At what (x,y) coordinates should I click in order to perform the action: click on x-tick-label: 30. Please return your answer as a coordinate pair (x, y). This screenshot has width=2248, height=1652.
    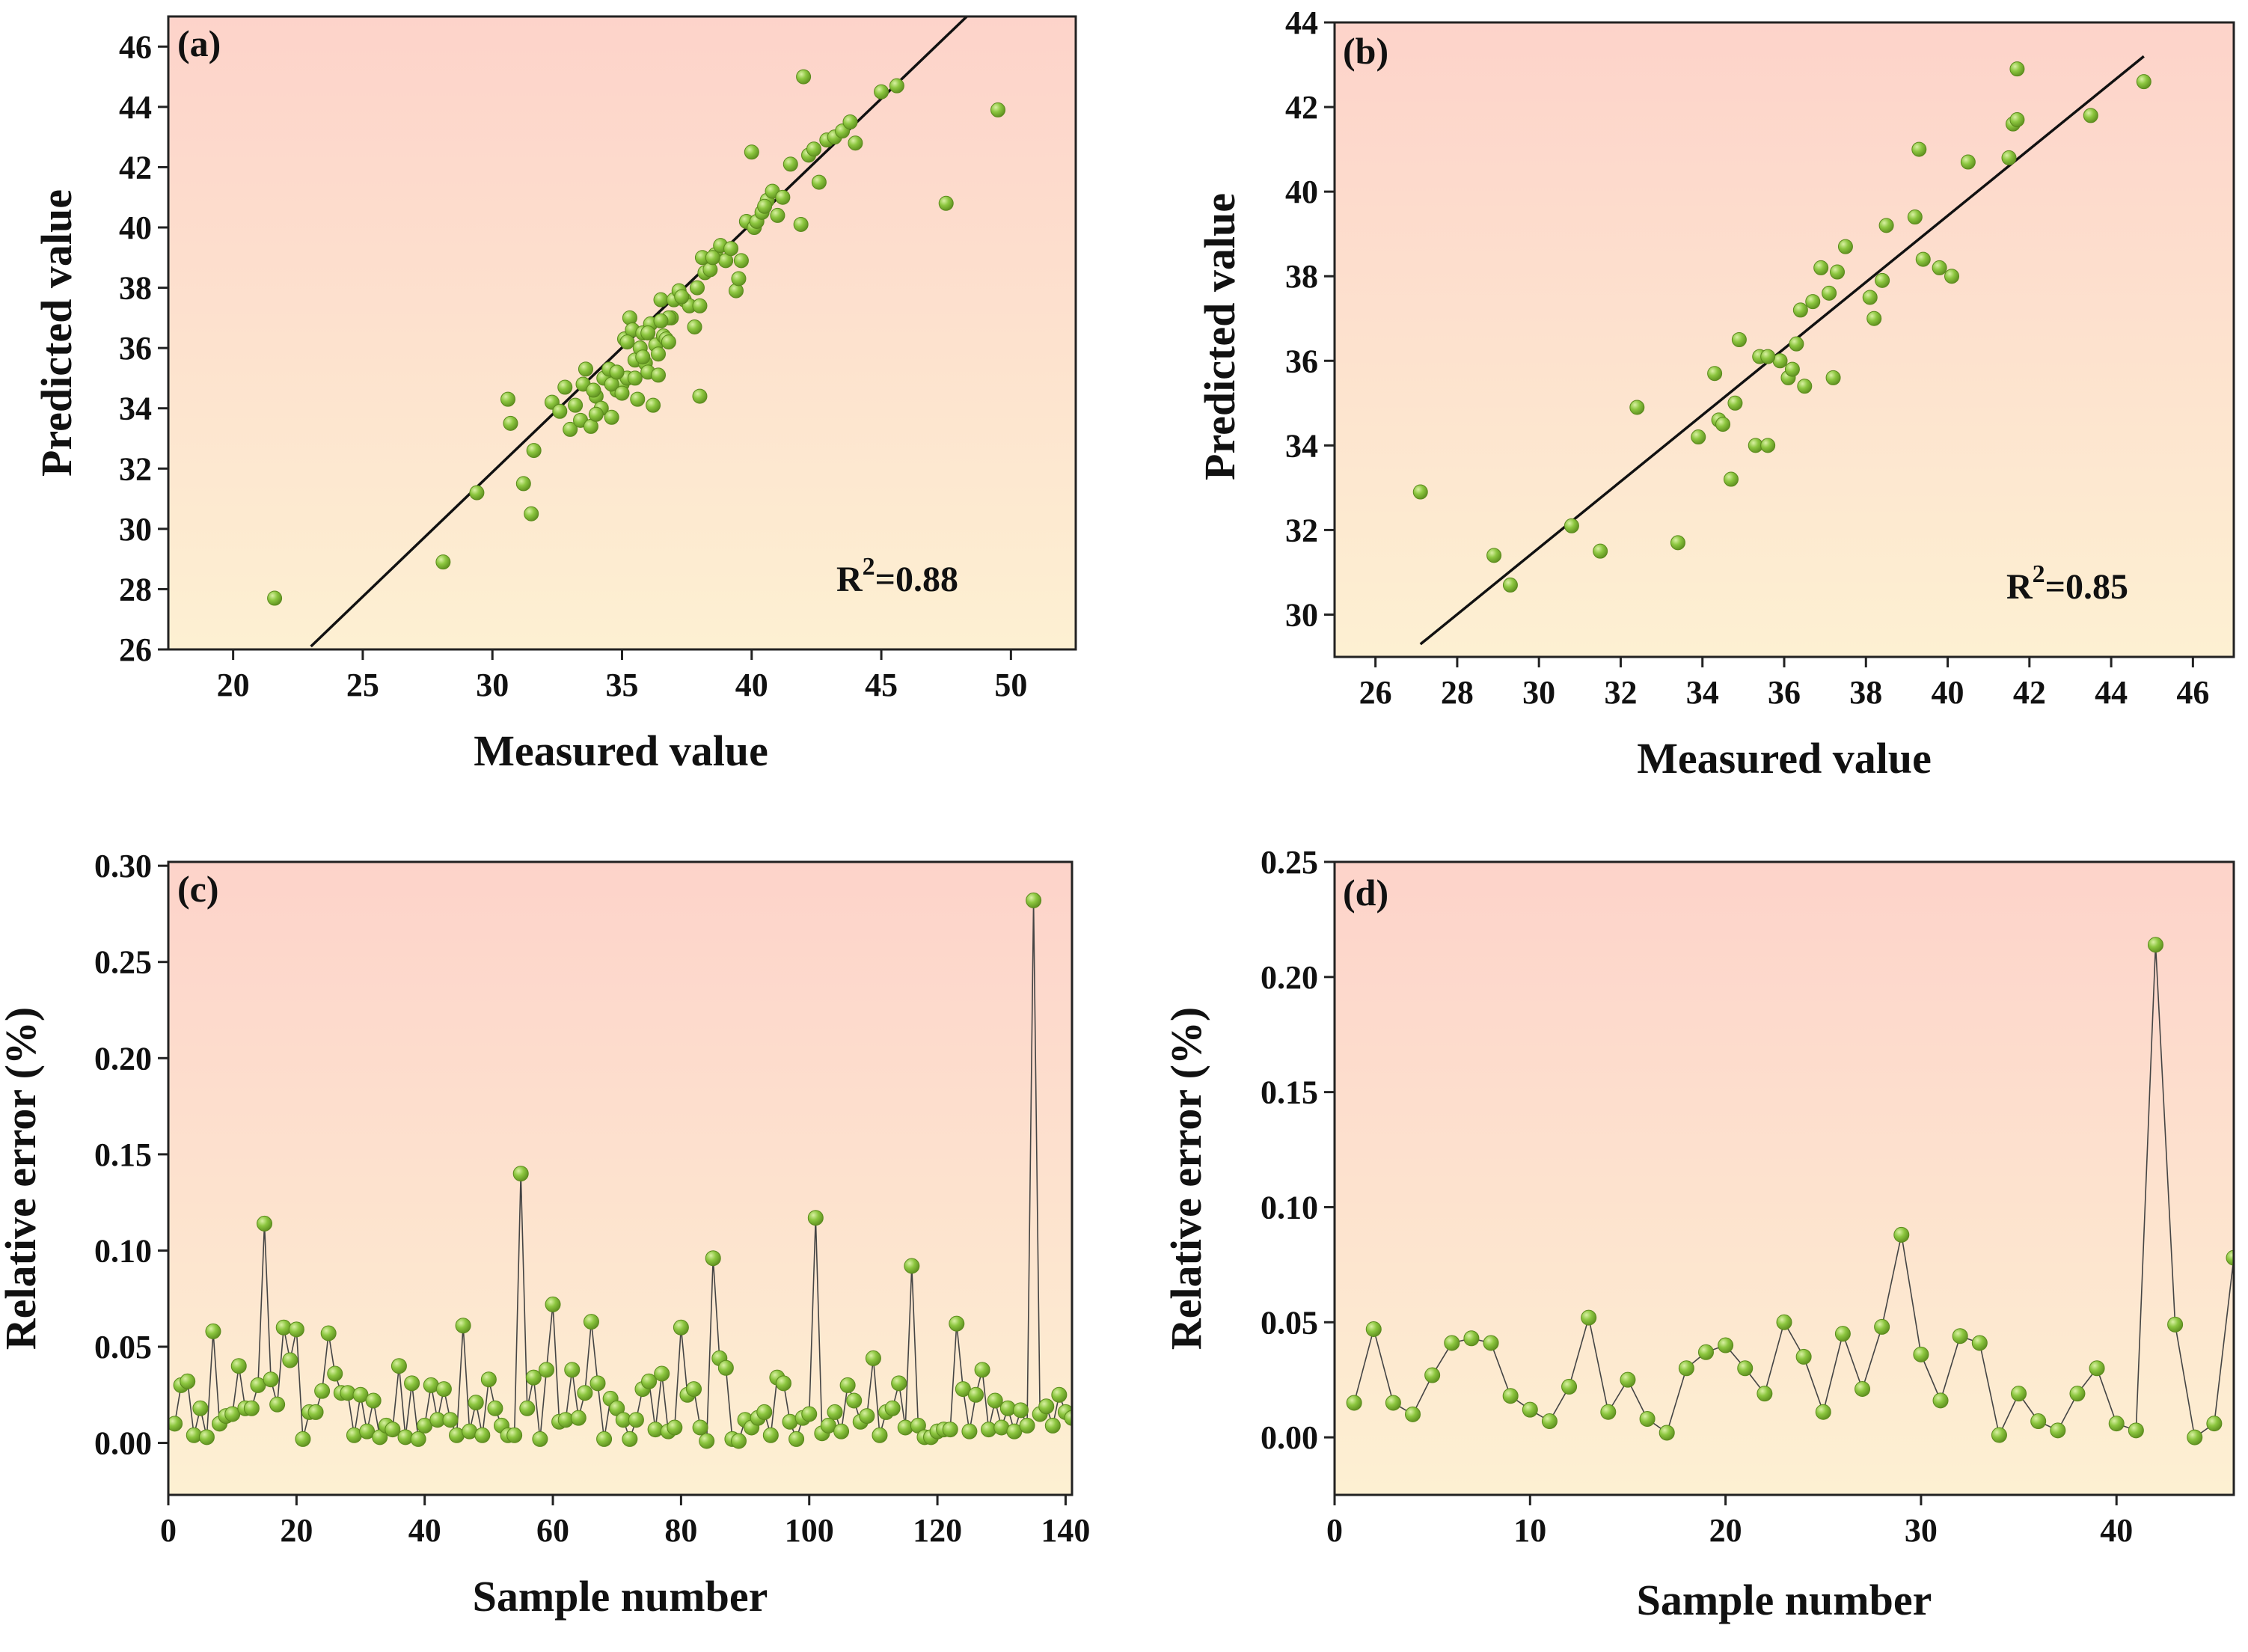
    Looking at the image, I should click on (1921, 1530).